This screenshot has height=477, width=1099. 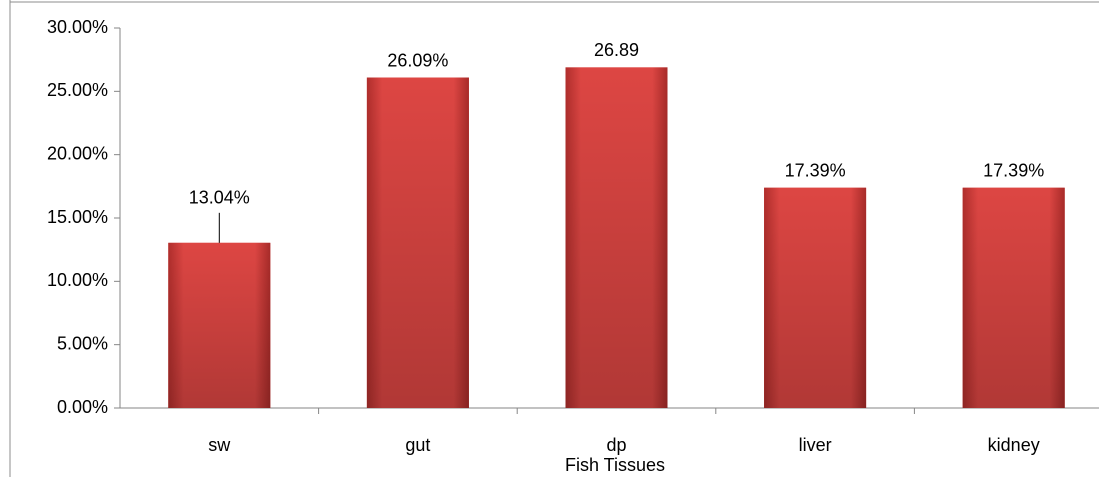 I want to click on data-label: 26.09%, so click(x=417, y=60).